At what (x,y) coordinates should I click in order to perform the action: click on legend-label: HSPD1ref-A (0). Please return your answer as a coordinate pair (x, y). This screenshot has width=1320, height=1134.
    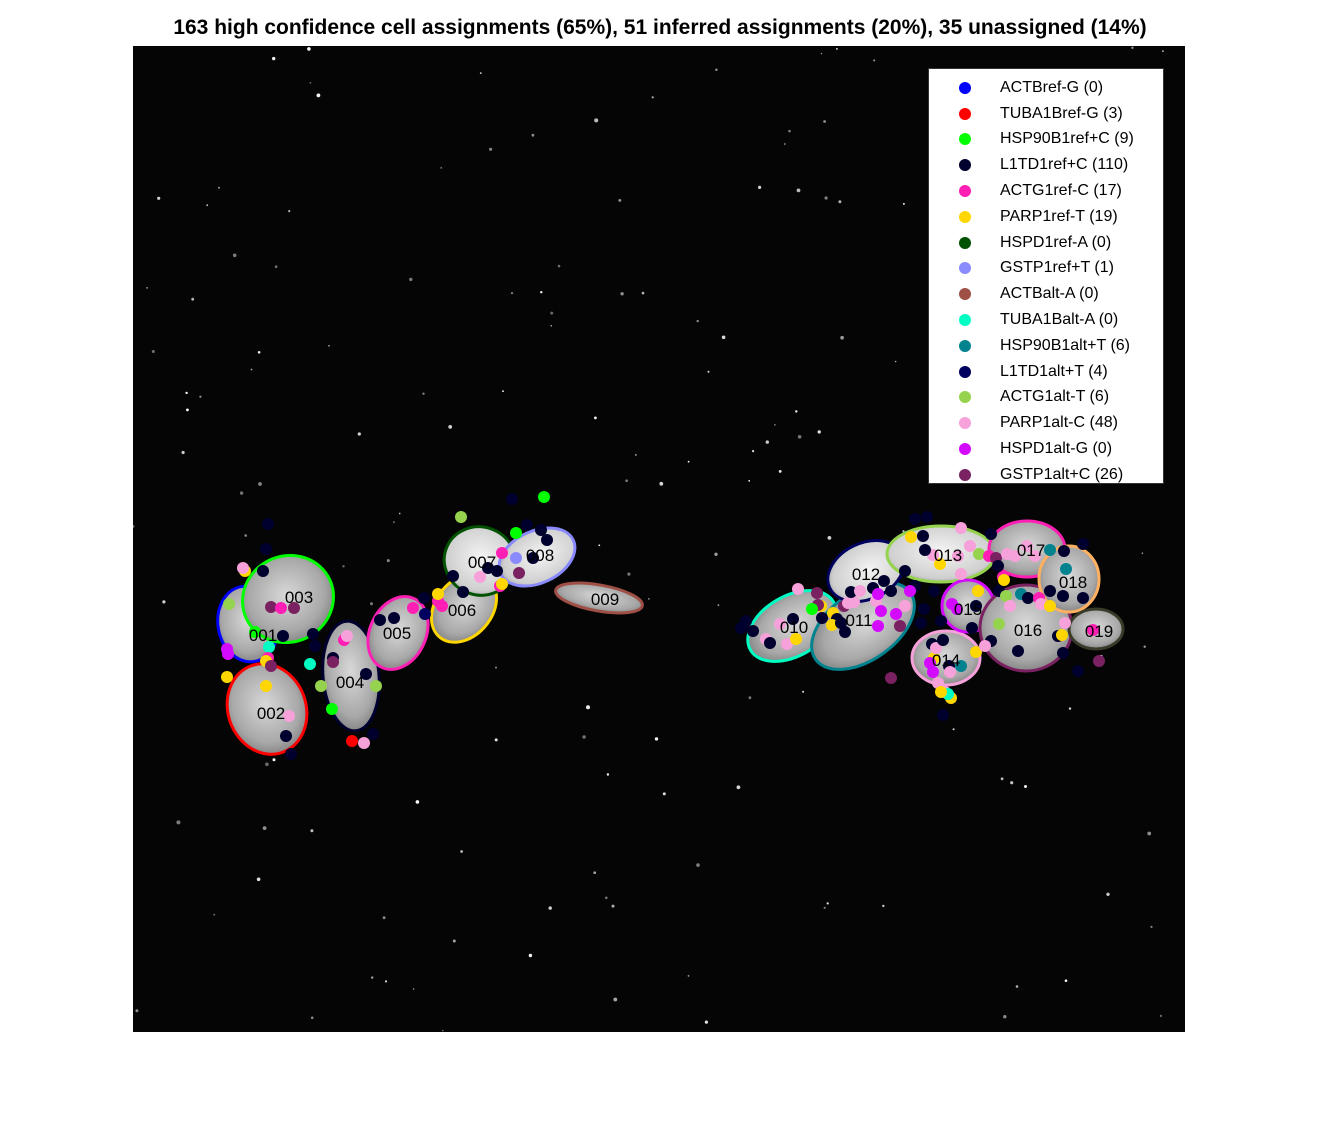
    Looking at the image, I should click on (1056, 242).